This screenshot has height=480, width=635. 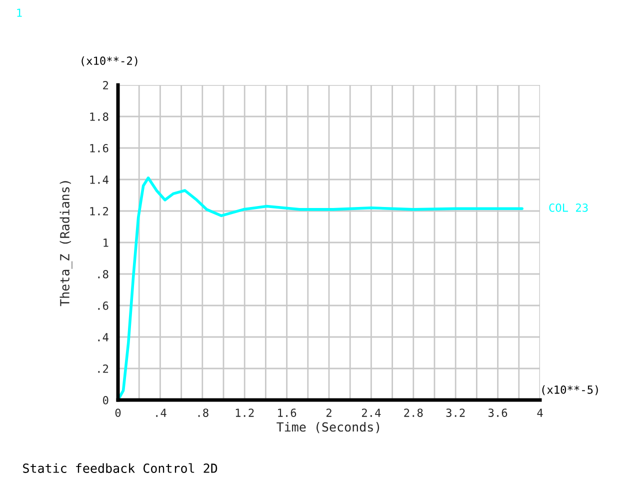 I want to click on text: 1, so click(x=19, y=12).